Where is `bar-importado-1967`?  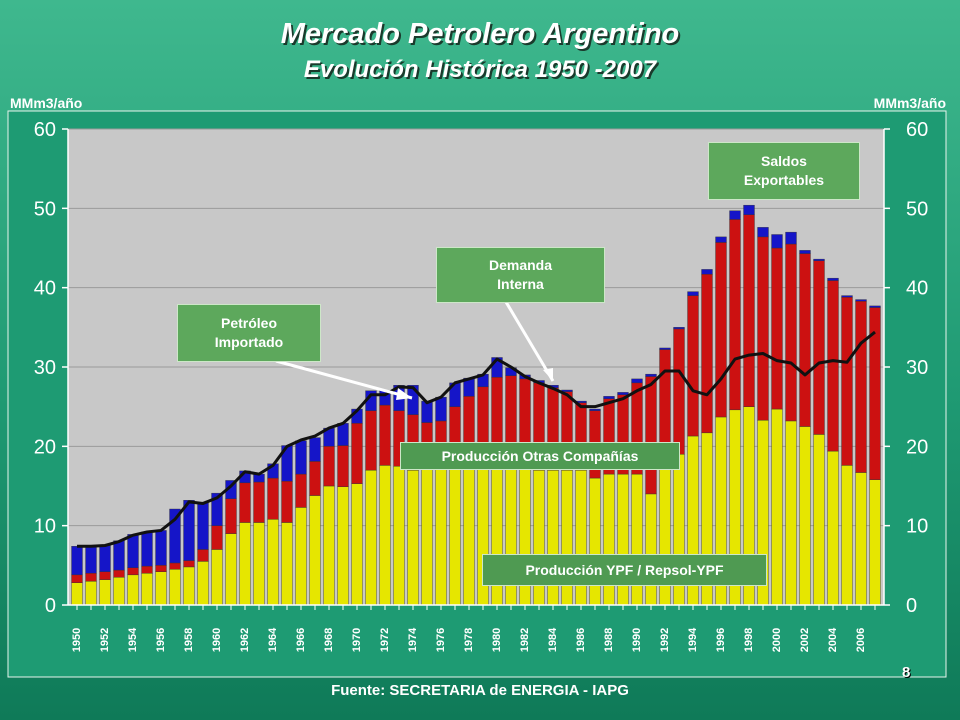 bar-importado-1967 is located at coordinates (315, 449).